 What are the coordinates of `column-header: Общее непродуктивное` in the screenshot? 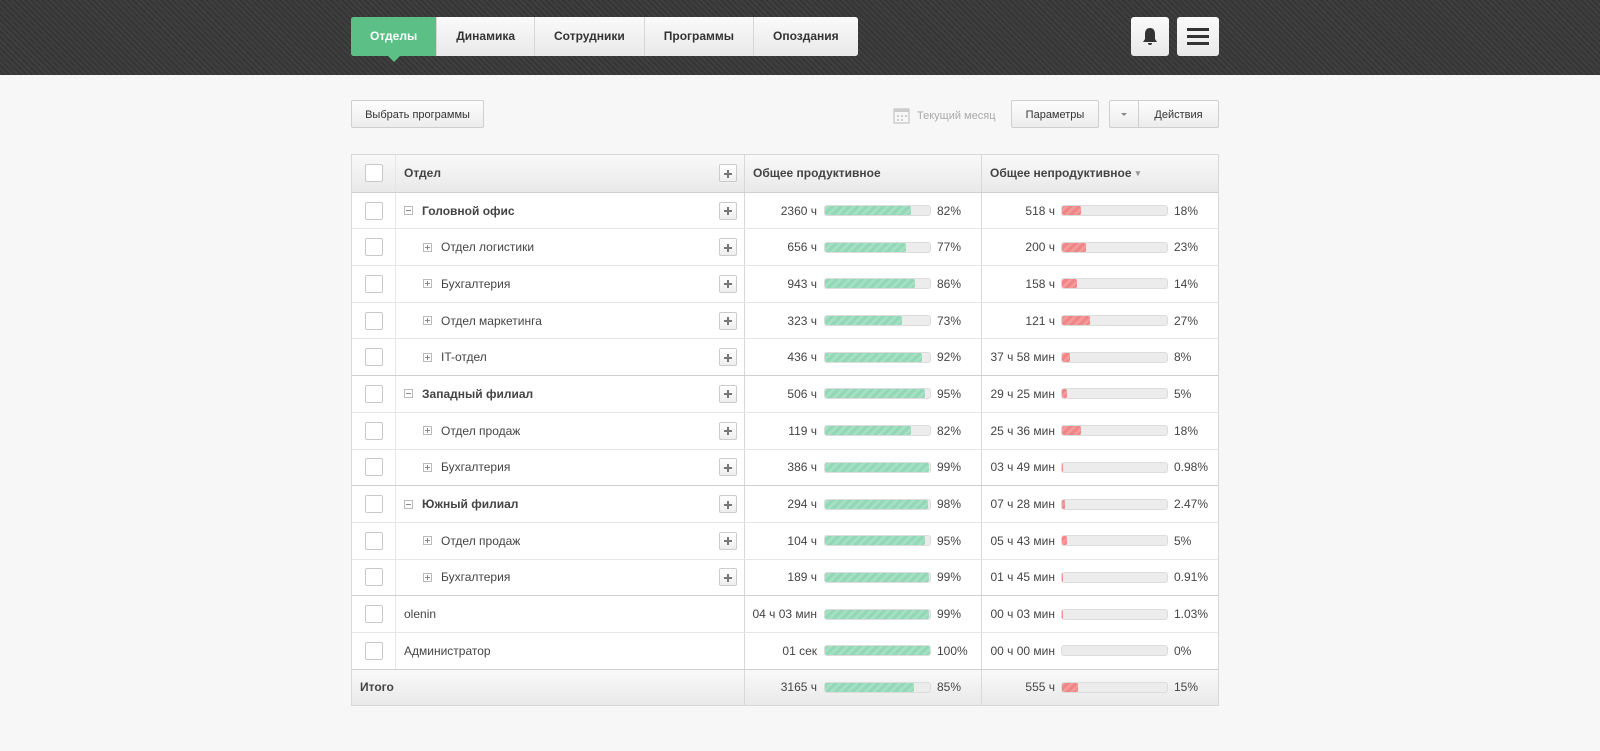 It's located at (1061, 173).